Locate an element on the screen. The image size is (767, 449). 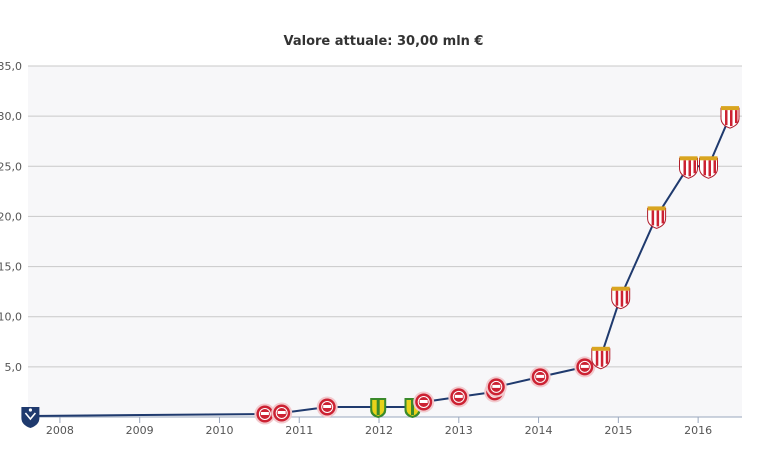
x-tick-label: 2013 is located at coordinates (459, 430).